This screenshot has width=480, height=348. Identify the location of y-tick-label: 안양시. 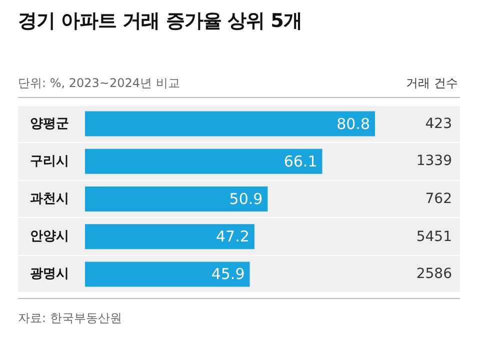
(49, 236).